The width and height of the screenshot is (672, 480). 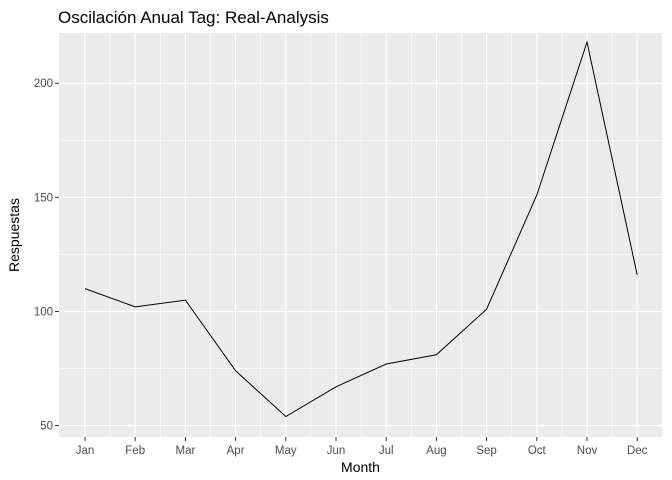 I want to click on x-tick-label: Dec, so click(x=637, y=451).